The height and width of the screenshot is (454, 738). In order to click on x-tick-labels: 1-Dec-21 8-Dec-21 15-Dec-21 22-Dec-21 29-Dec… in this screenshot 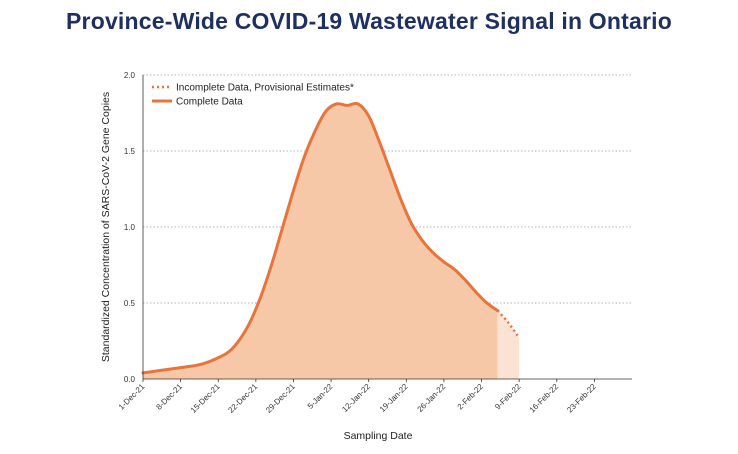, I will do `click(357, 397)`.